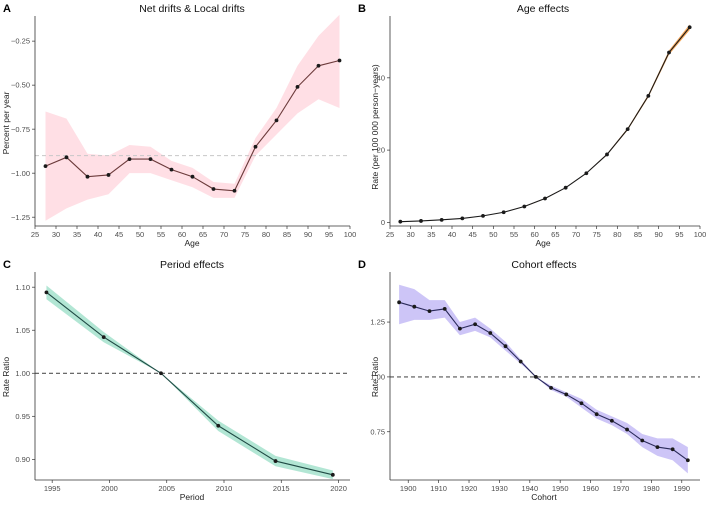  I want to click on x-tick-label: 2015, so click(281, 488).